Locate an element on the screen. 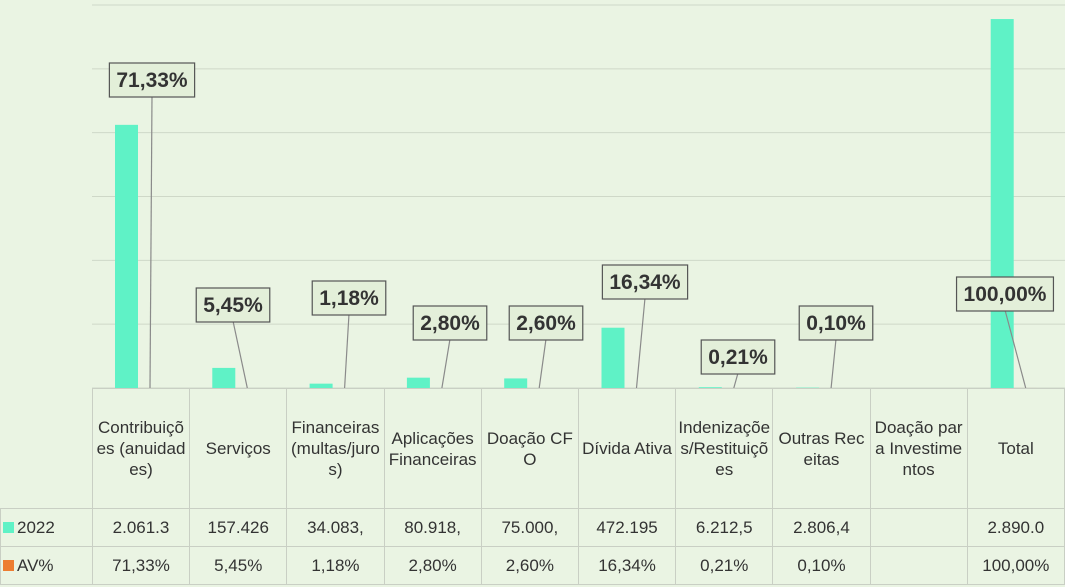 The width and height of the screenshot is (1065, 587). category-label: Financeiras (multas/juros) is located at coordinates (335, 448).